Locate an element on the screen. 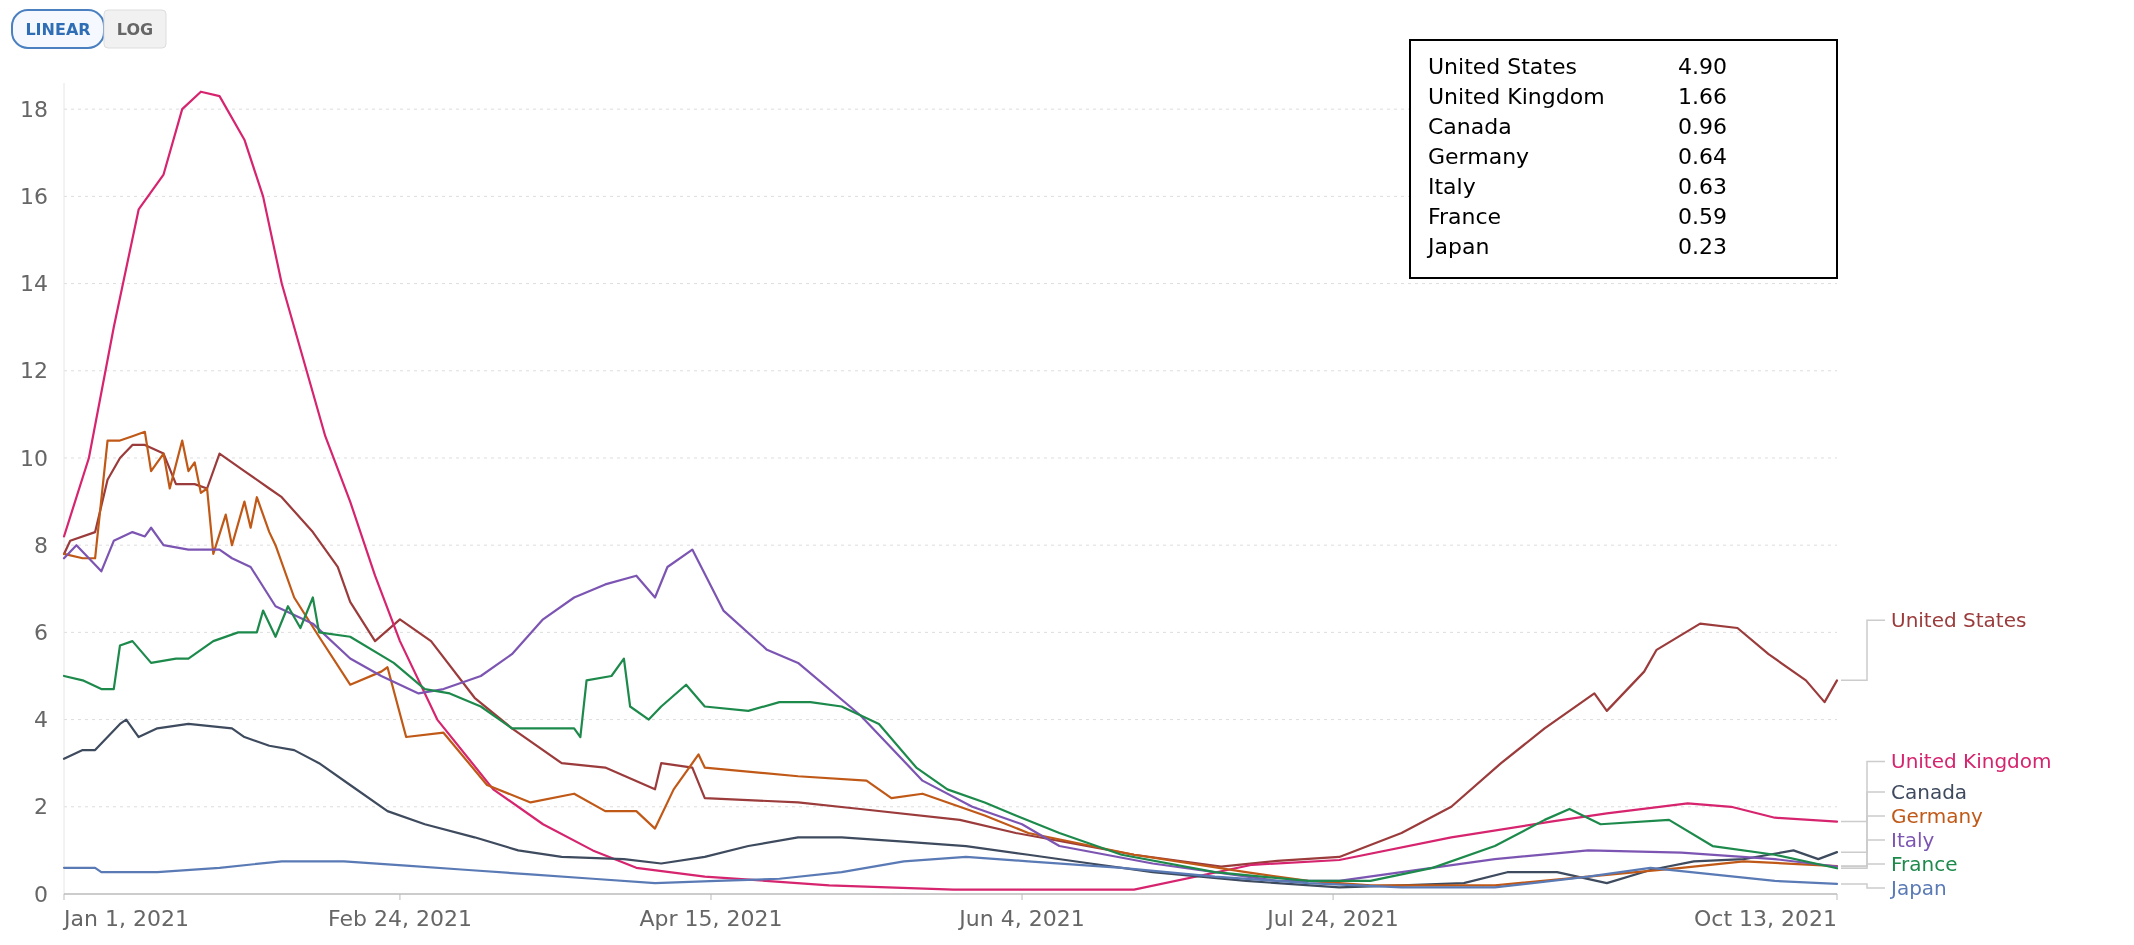  x-tick-label: Oct 13, 2021 is located at coordinates (1765, 918).